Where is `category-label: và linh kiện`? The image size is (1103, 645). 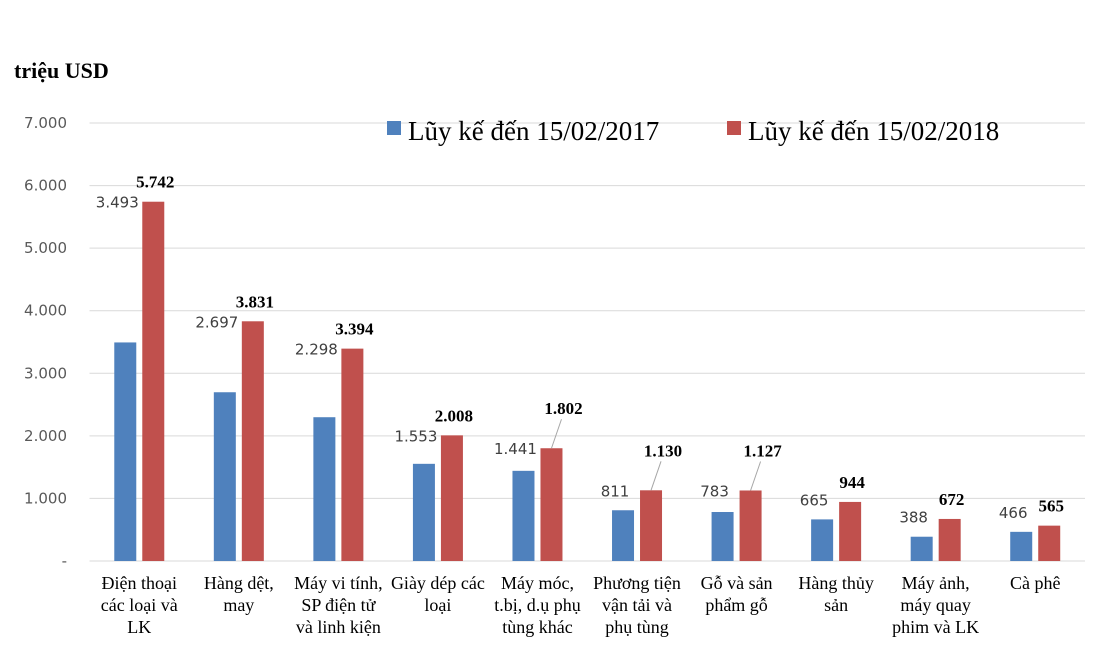
category-label: và linh kiện is located at coordinates (338, 627).